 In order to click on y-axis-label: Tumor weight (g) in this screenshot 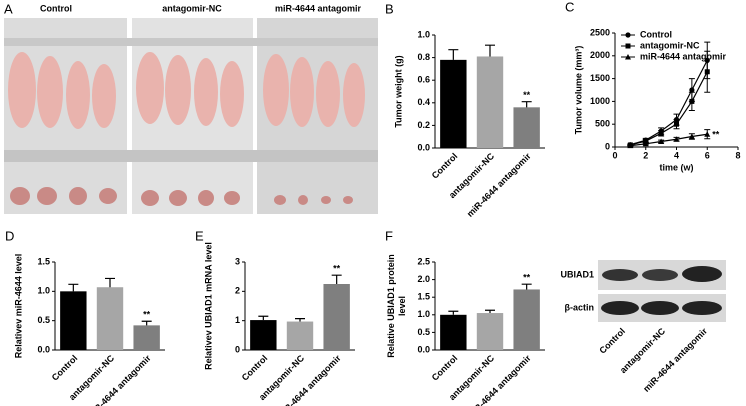, I will do `click(398, 91)`.